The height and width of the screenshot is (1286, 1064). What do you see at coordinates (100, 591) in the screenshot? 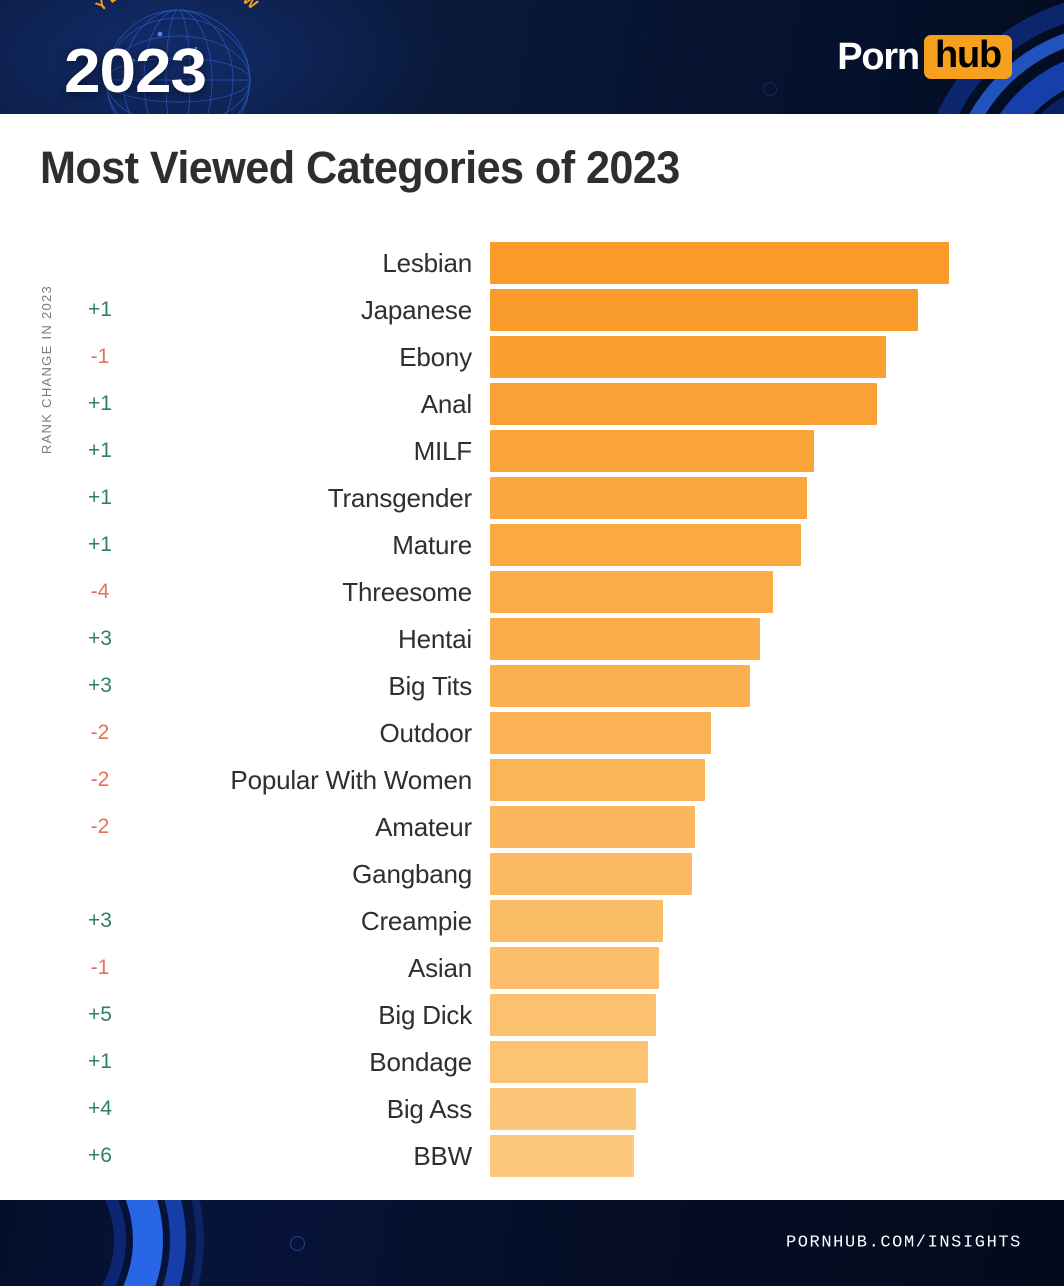
I see `rank-change-value: -4` at bounding box center [100, 591].